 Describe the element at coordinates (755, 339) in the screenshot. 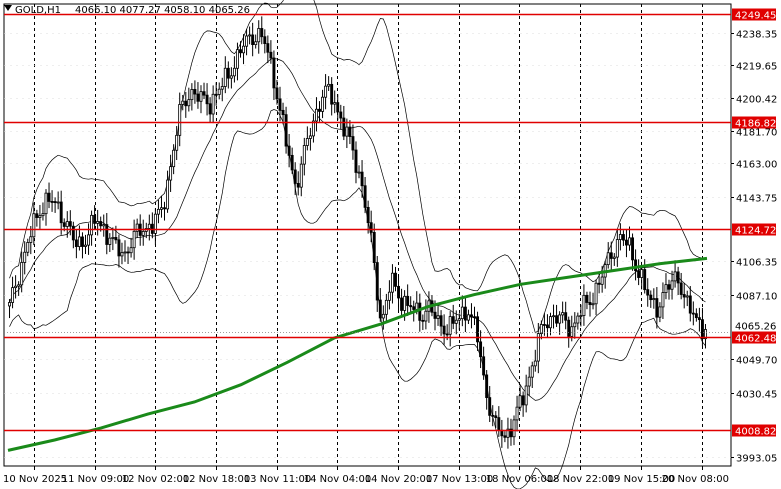

I see `level-tag-text: 4062.48` at that location.